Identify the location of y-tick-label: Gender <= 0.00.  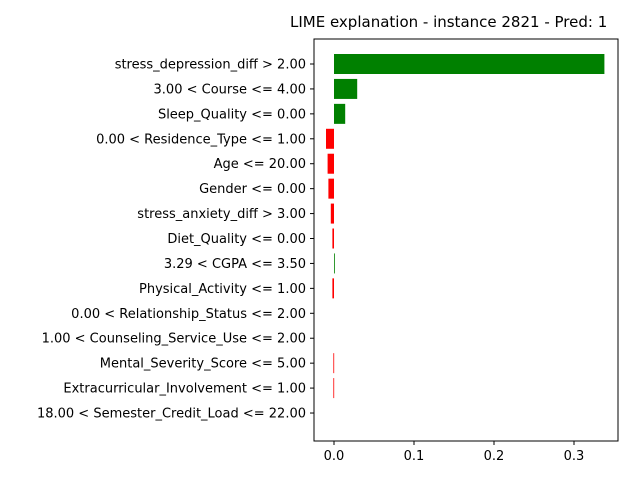
(252, 189).